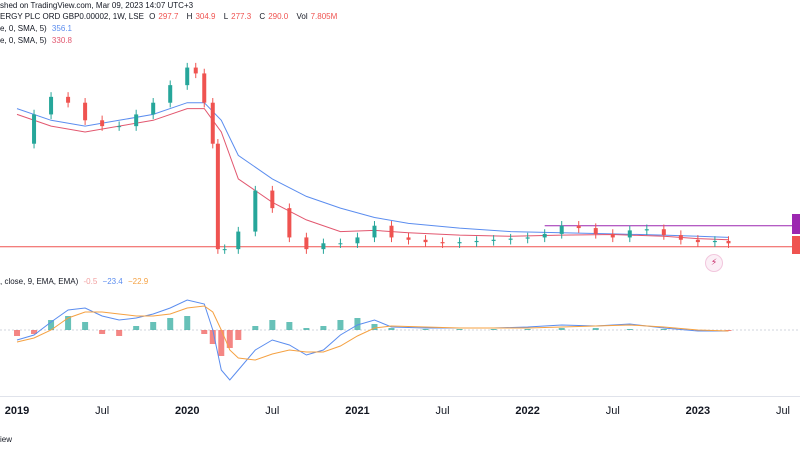  What do you see at coordinates (72, 16) in the screenshot?
I see `symbol-text: ERGY PLC ORD GBP0.00002, 1W, LSE` at bounding box center [72, 16].